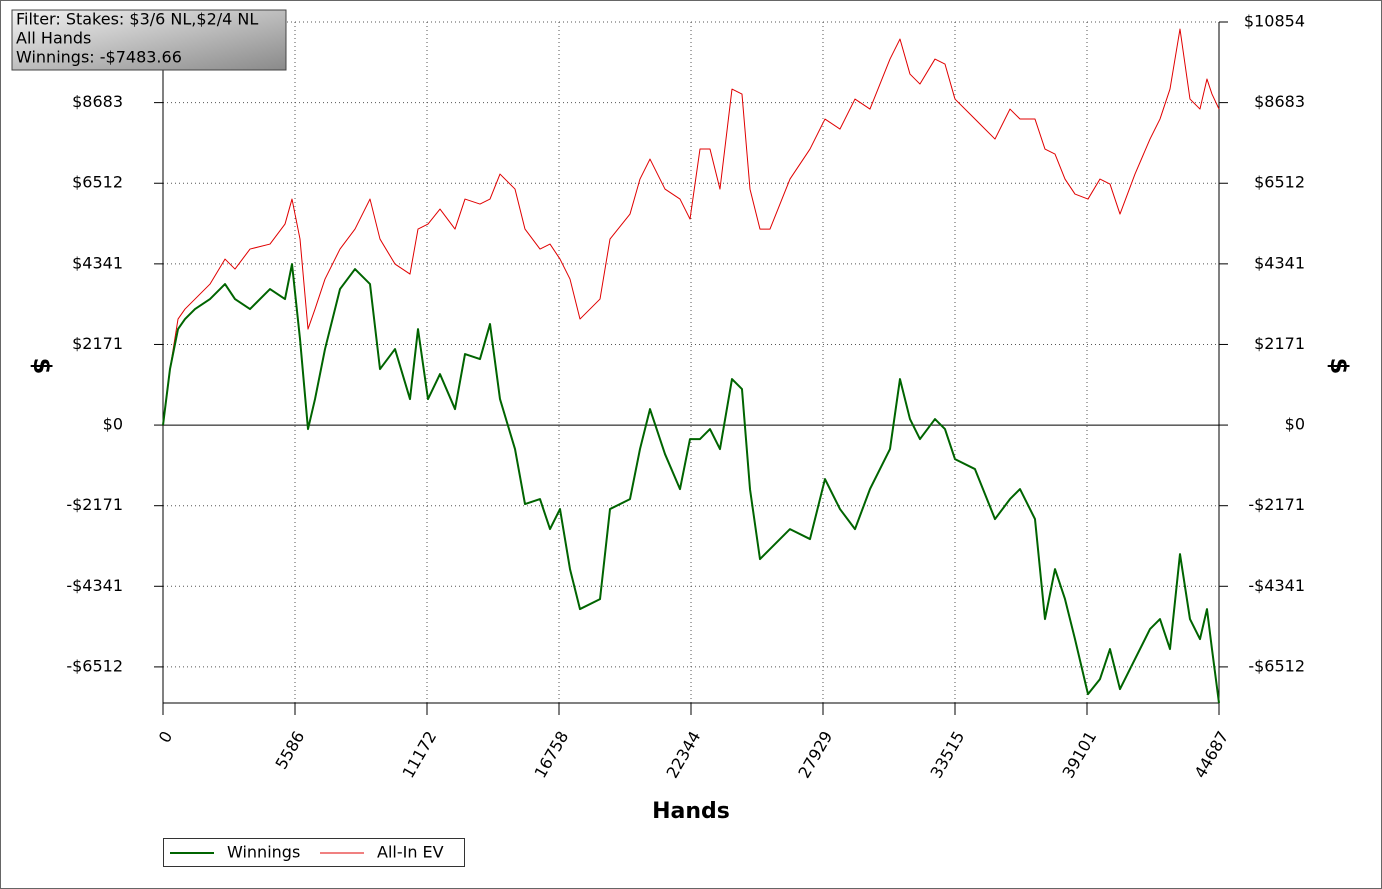  I want to click on y-tick-label: -$2171, so click(94, 504).